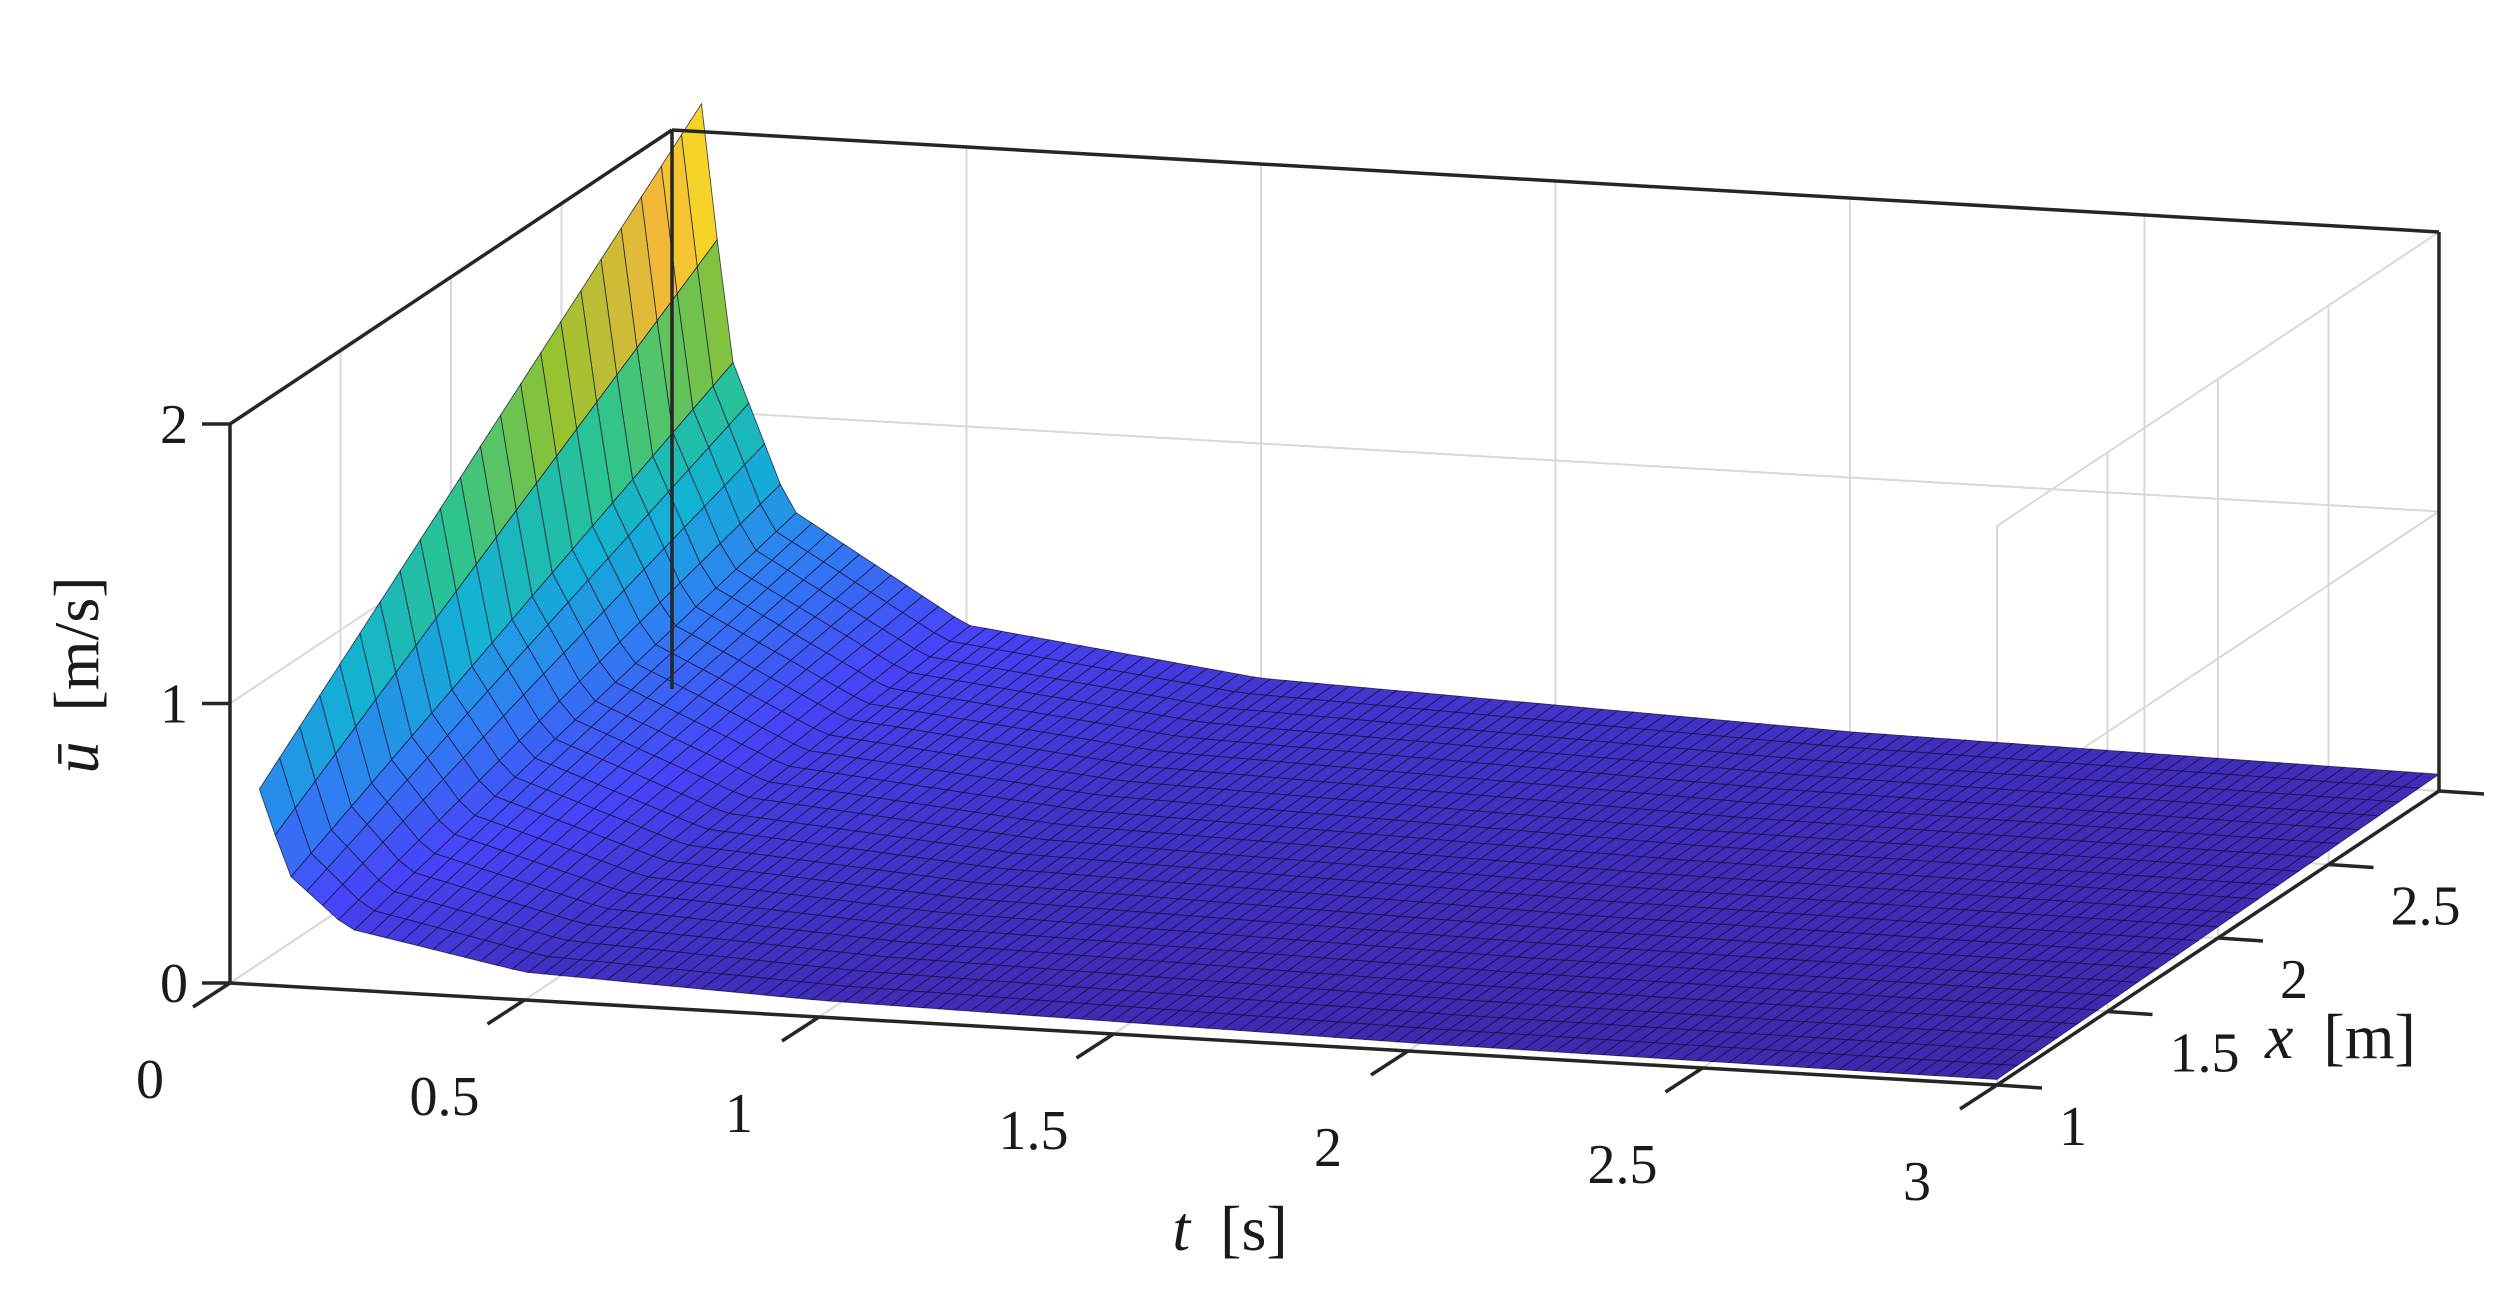 This screenshot has height=1299, width=2502. I want to click on z-tick-label-1: 1, so click(174, 705).